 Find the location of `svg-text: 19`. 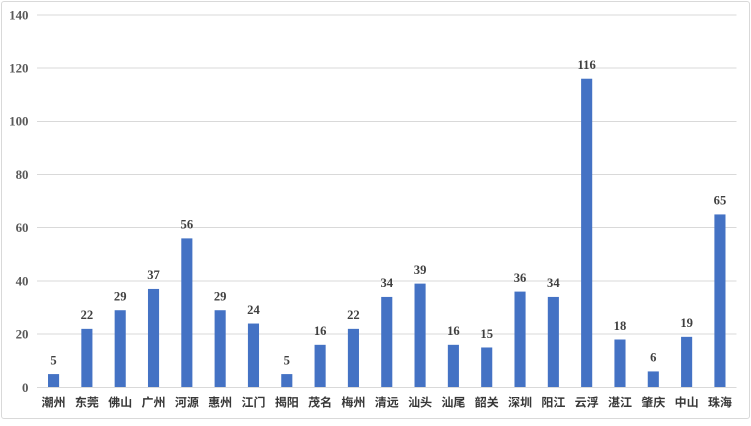

svg-text: 19 is located at coordinates (686, 323).